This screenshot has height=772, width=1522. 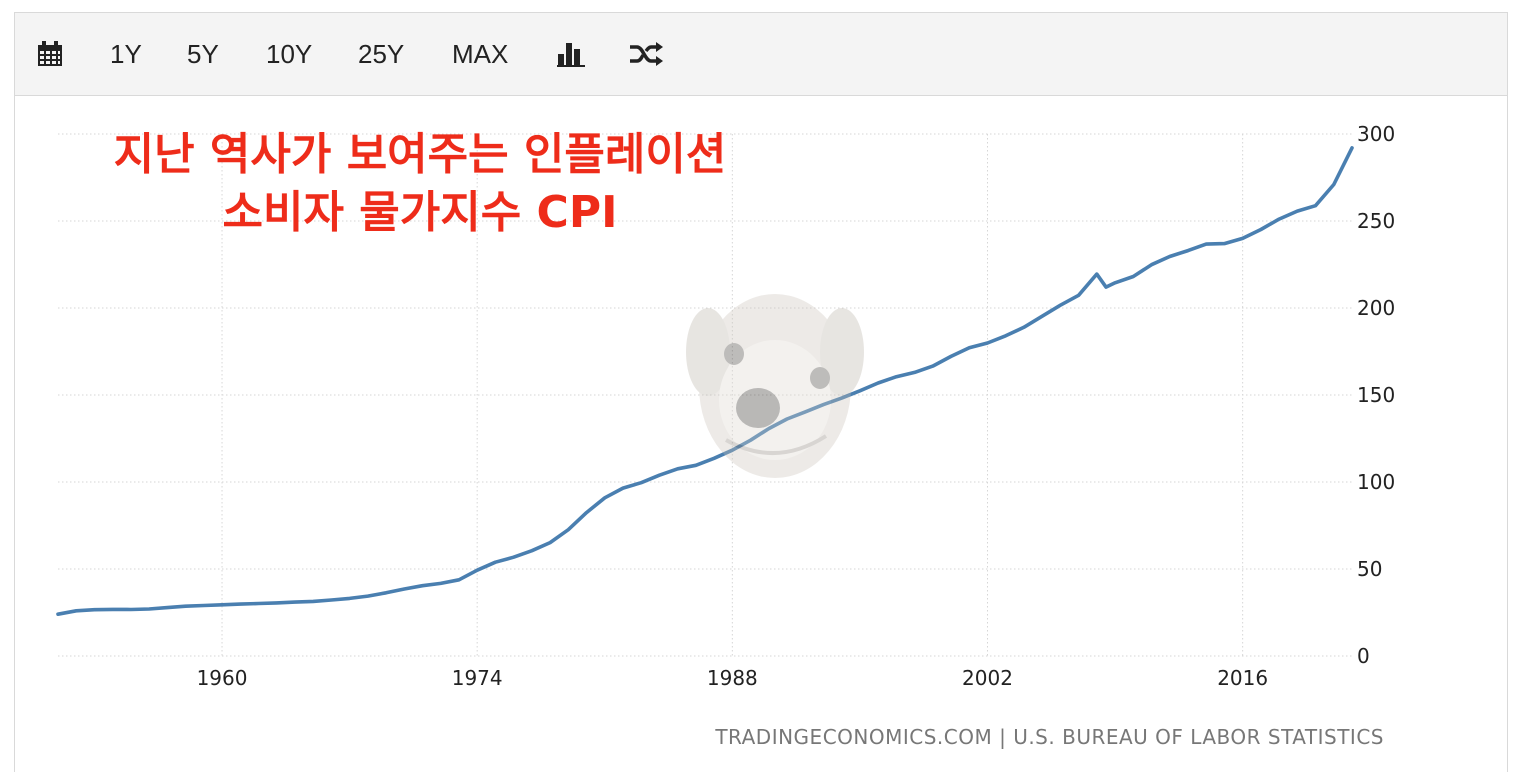 What do you see at coordinates (381, 53) in the screenshot?
I see `range-25y-button: 25Y` at bounding box center [381, 53].